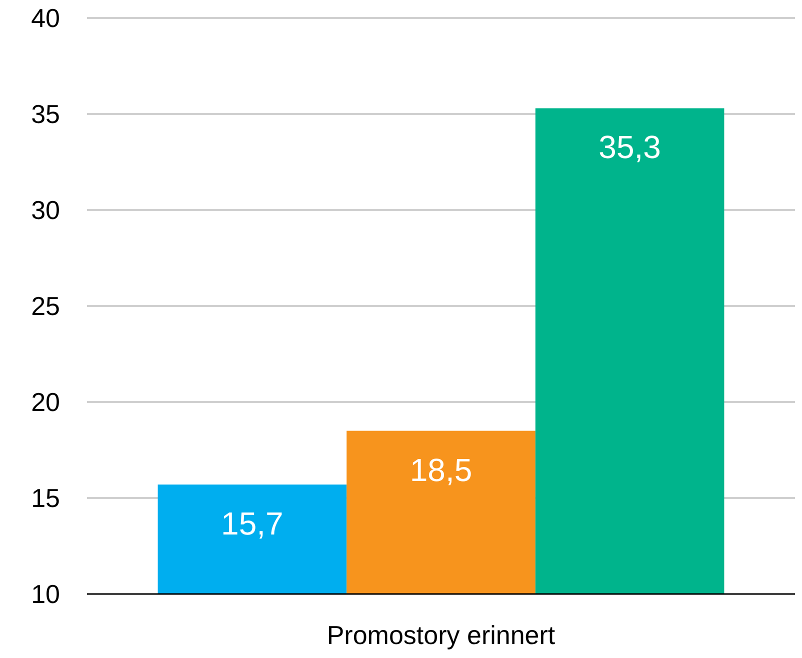 This screenshot has height=658, width=802. I want to click on y-tick-label: 20, so click(45, 402).